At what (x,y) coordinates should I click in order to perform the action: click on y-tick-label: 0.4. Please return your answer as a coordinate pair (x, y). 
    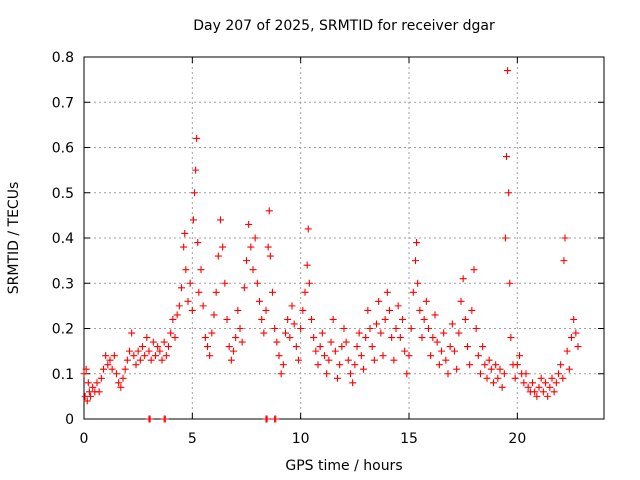
    Looking at the image, I should click on (63, 239).